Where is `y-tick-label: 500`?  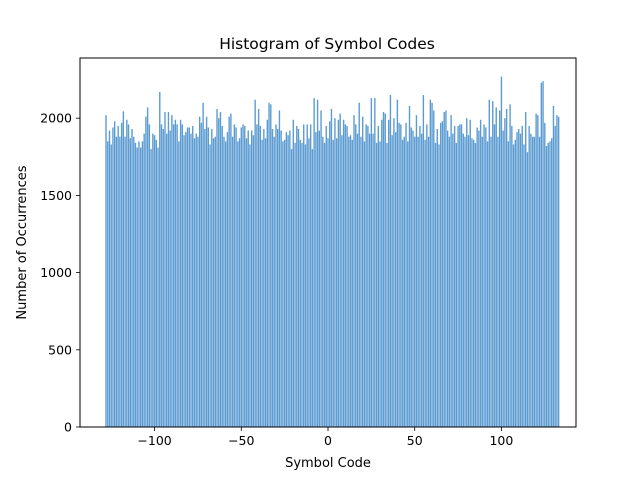
y-tick-label: 500 is located at coordinates (60, 349).